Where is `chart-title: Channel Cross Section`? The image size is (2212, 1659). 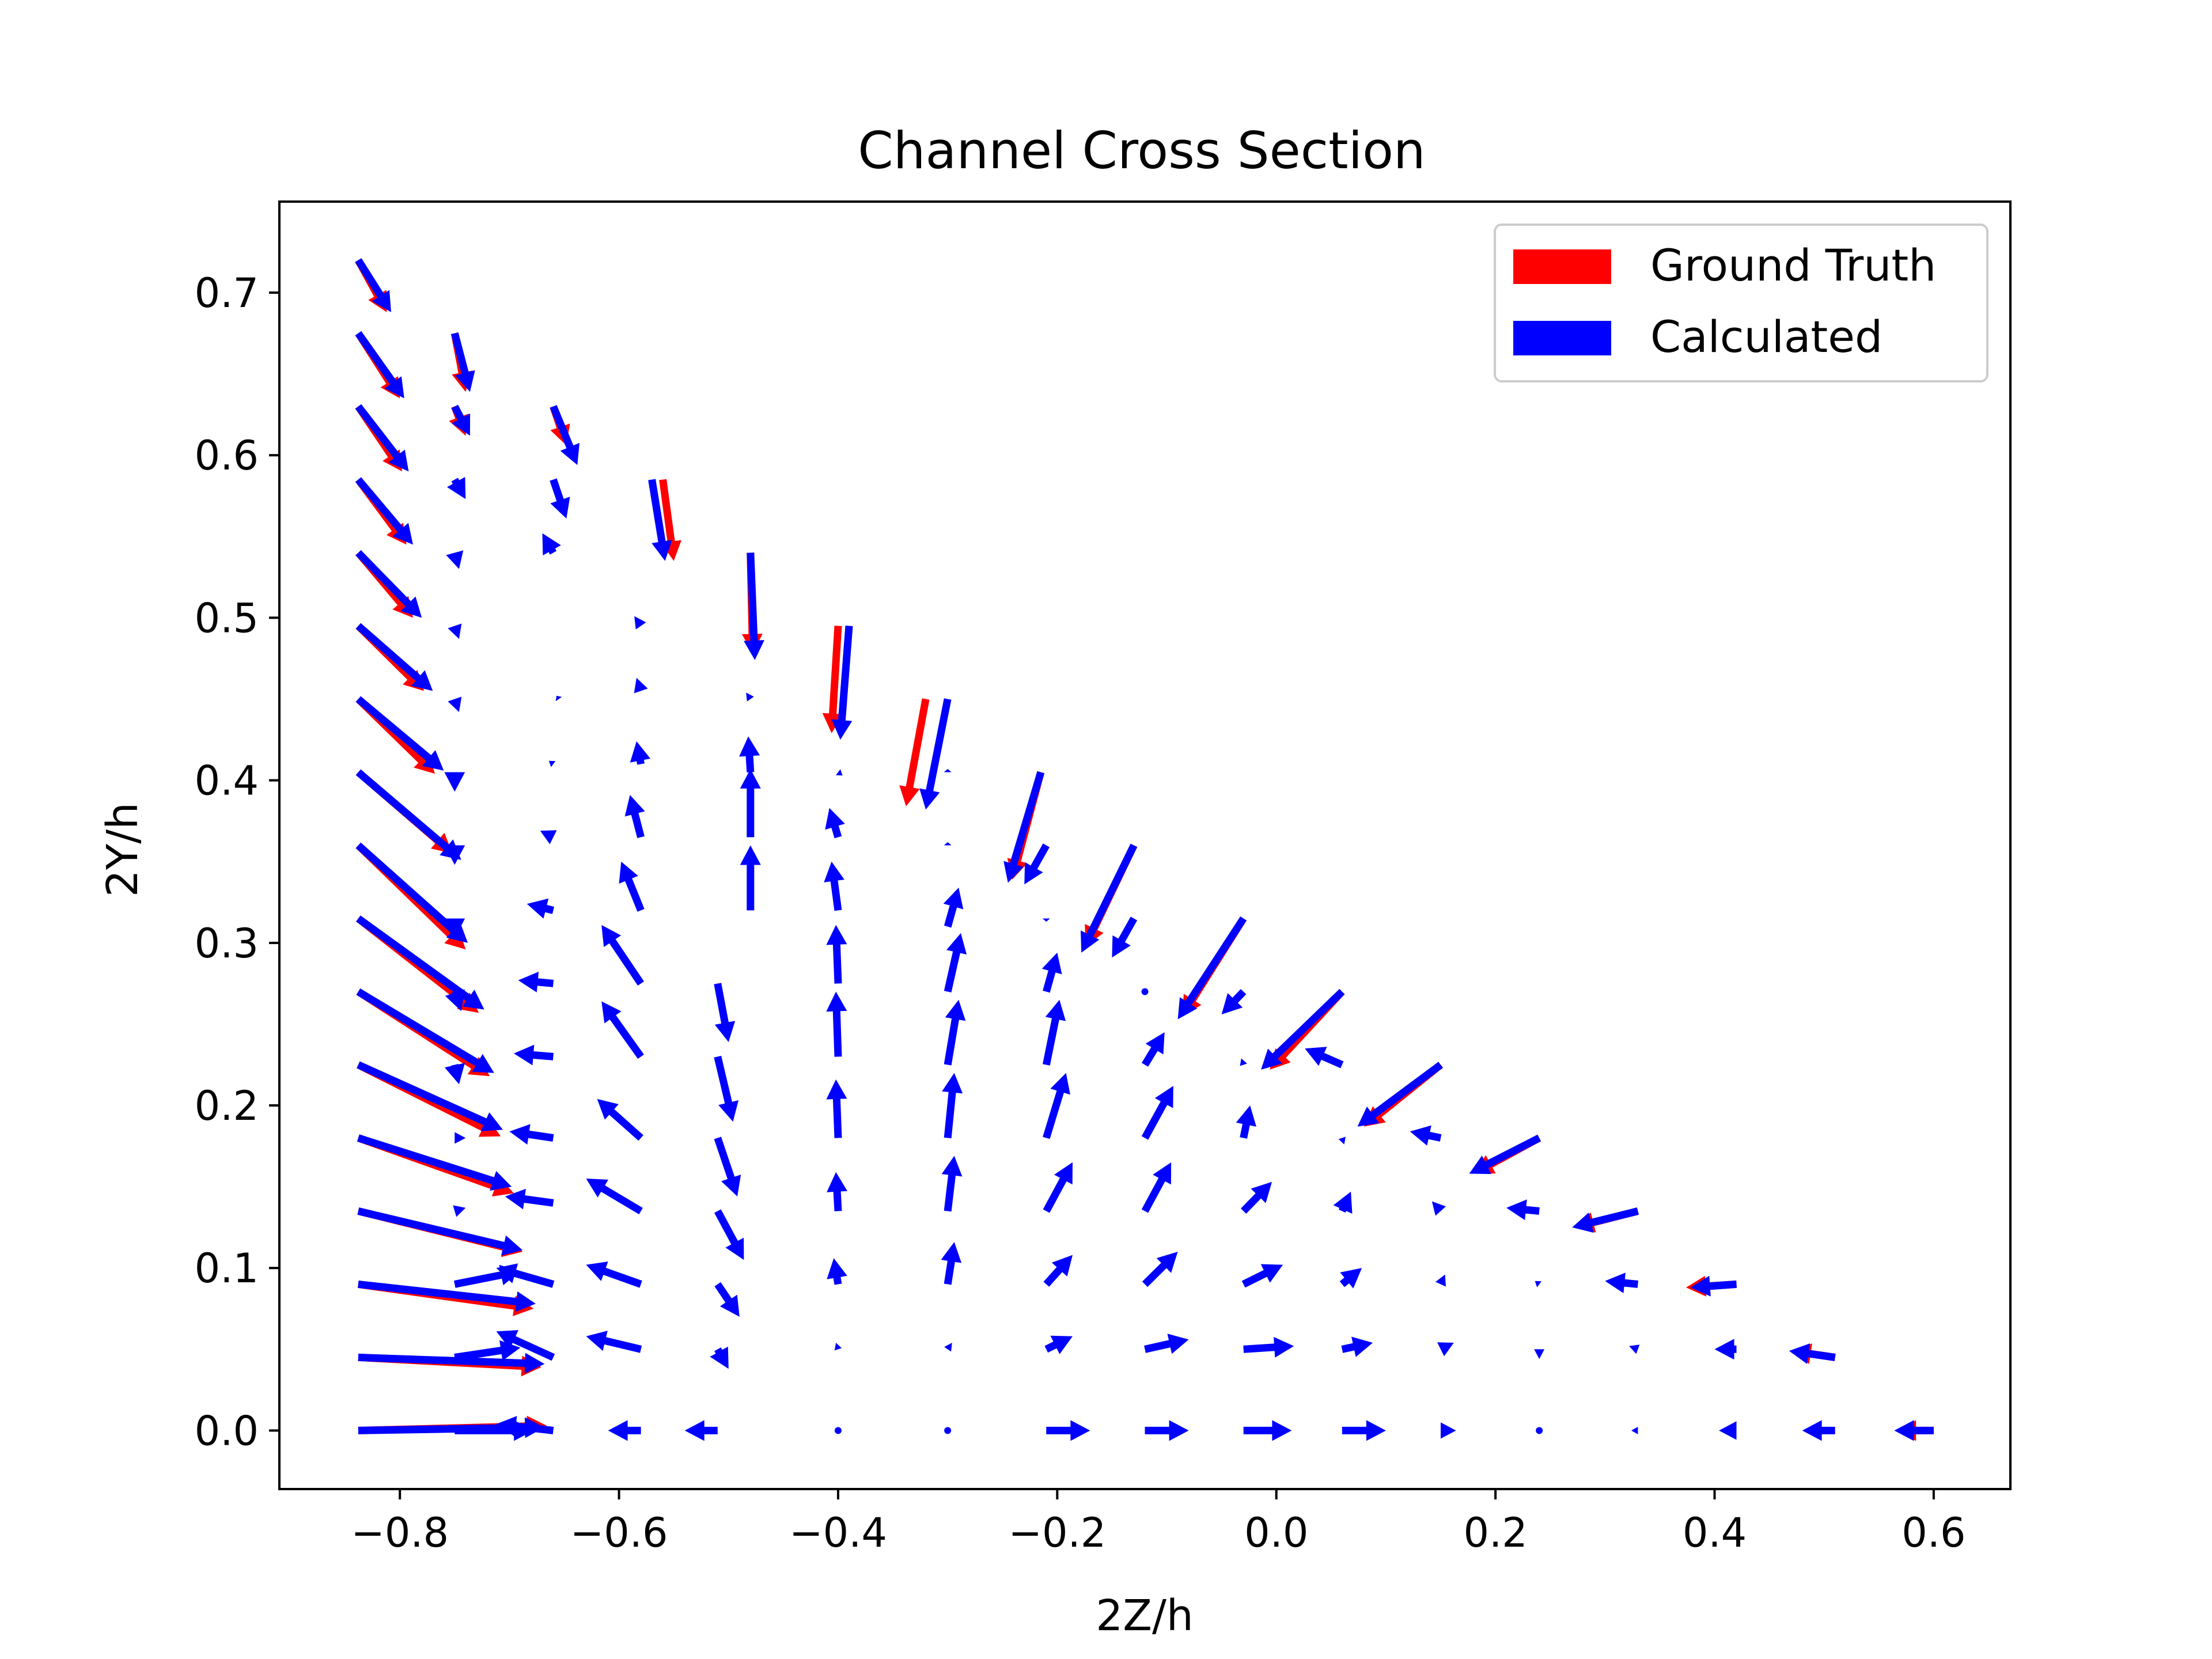
chart-title: Channel Cross Section is located at coordinates (1141, 150).